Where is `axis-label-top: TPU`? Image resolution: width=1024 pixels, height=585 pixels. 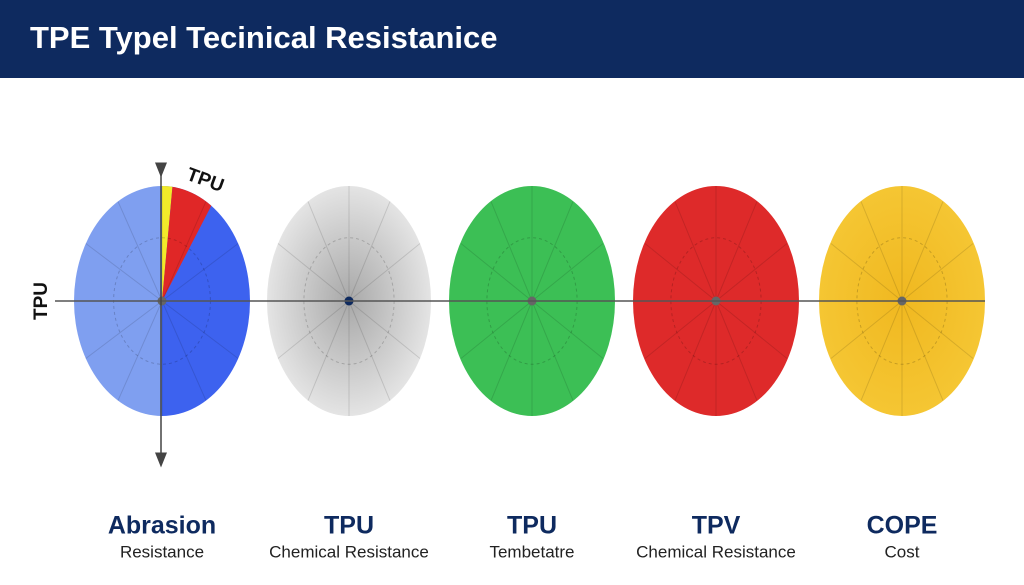
axis-label-top: TPU is located at coordinates (205, 180).